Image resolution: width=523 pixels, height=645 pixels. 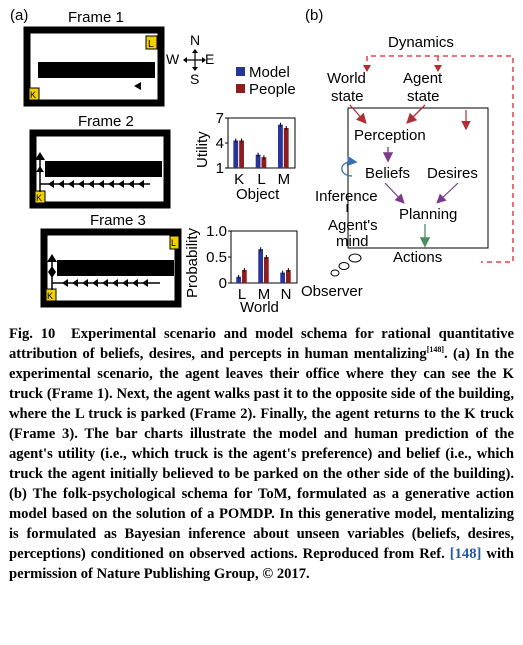 What do you see at coordinates (423, 96) in the screenshot?
I see `agent-state-label-2: state` at bounding box center [423, 96].